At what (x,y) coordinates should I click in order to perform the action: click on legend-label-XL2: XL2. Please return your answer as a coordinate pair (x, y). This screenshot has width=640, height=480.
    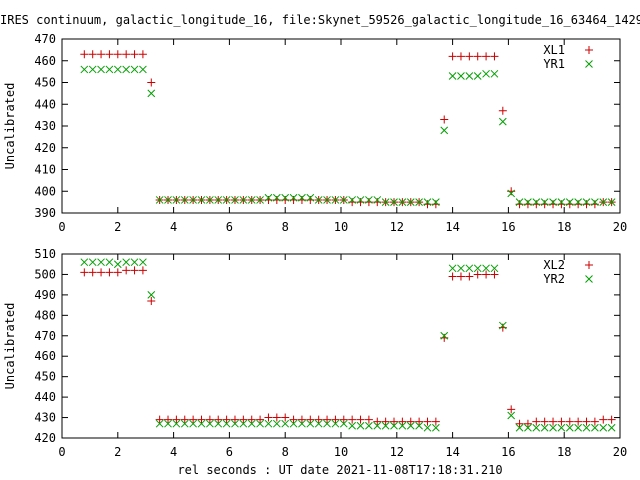
    Looking at the image, I should click on (554, 265).